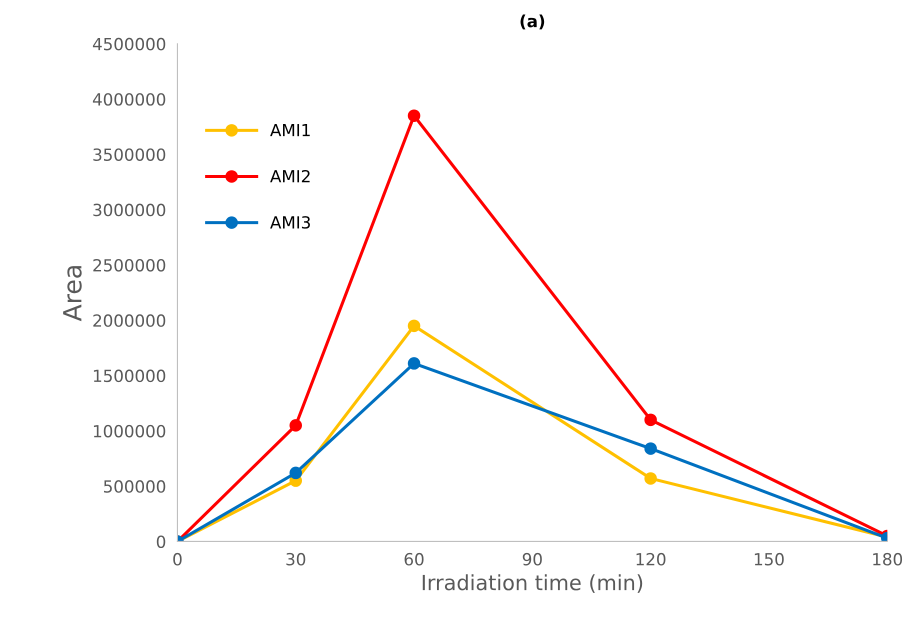 The width and height of the screenshot is (910, 626). Describe the element at coordinates (290, 130) in the screenshot. I see `legend-label: AMI1` at that location.